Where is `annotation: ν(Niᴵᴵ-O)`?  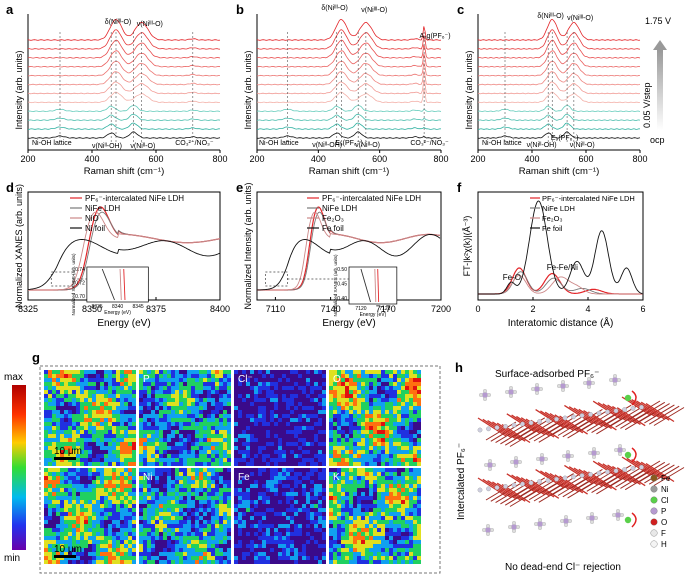 annotation: ν(Niᴵᴵ-O) is located at coordinates (367, 145).